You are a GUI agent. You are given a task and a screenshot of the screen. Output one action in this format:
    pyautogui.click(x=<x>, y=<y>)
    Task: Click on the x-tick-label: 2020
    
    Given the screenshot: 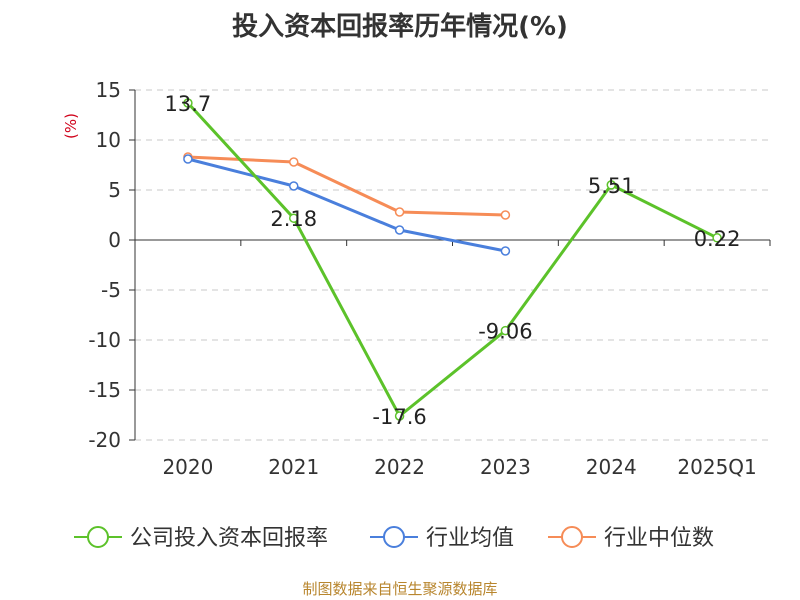 What is the action you would take?
    pyautogui.click(x=187, y=467)
    